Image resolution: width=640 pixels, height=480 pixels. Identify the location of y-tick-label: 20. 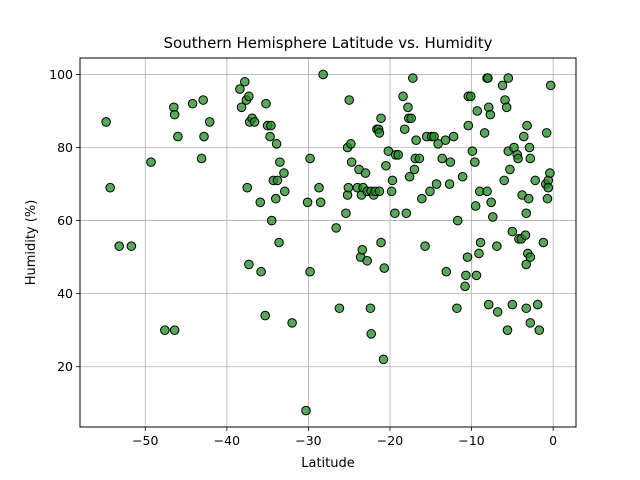
(65, 366).